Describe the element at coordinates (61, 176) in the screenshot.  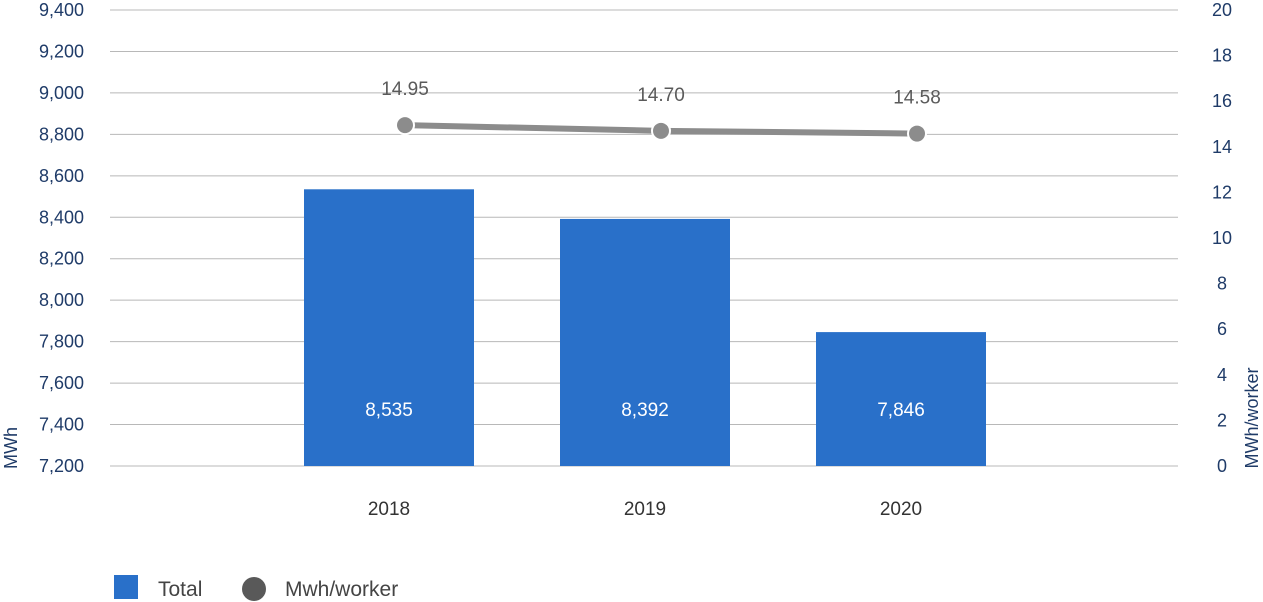
I see `left-axis-tick-label: 8,600` at that location.